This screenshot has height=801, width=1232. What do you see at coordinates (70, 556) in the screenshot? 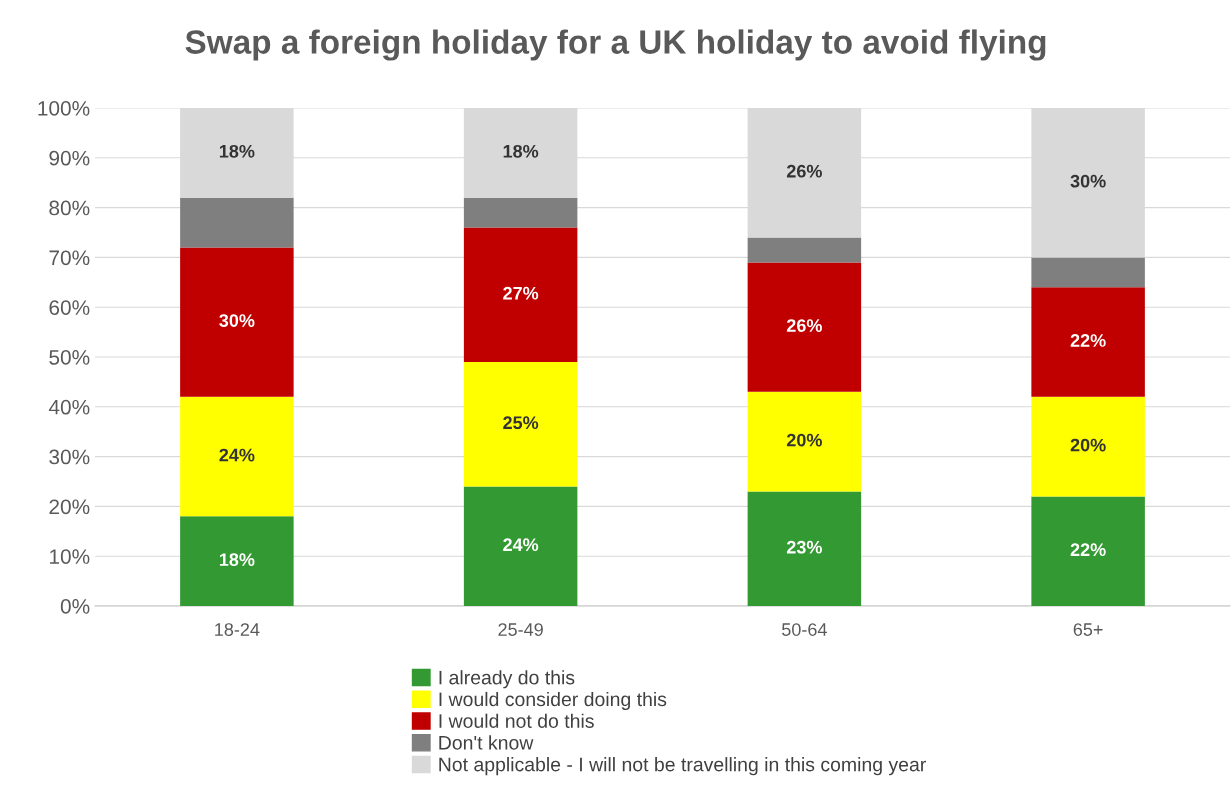
I see `y-tick-label: 10%` at bounding box center [70, 556].